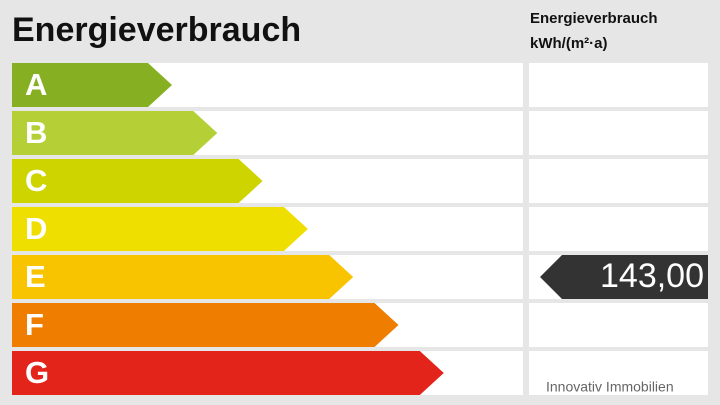 The height and width of the screenshot is (405, 720). What do you see at coordinates (37, 372) in the screenshot?
I see `class-label: G` at bounding box center [37, 372].